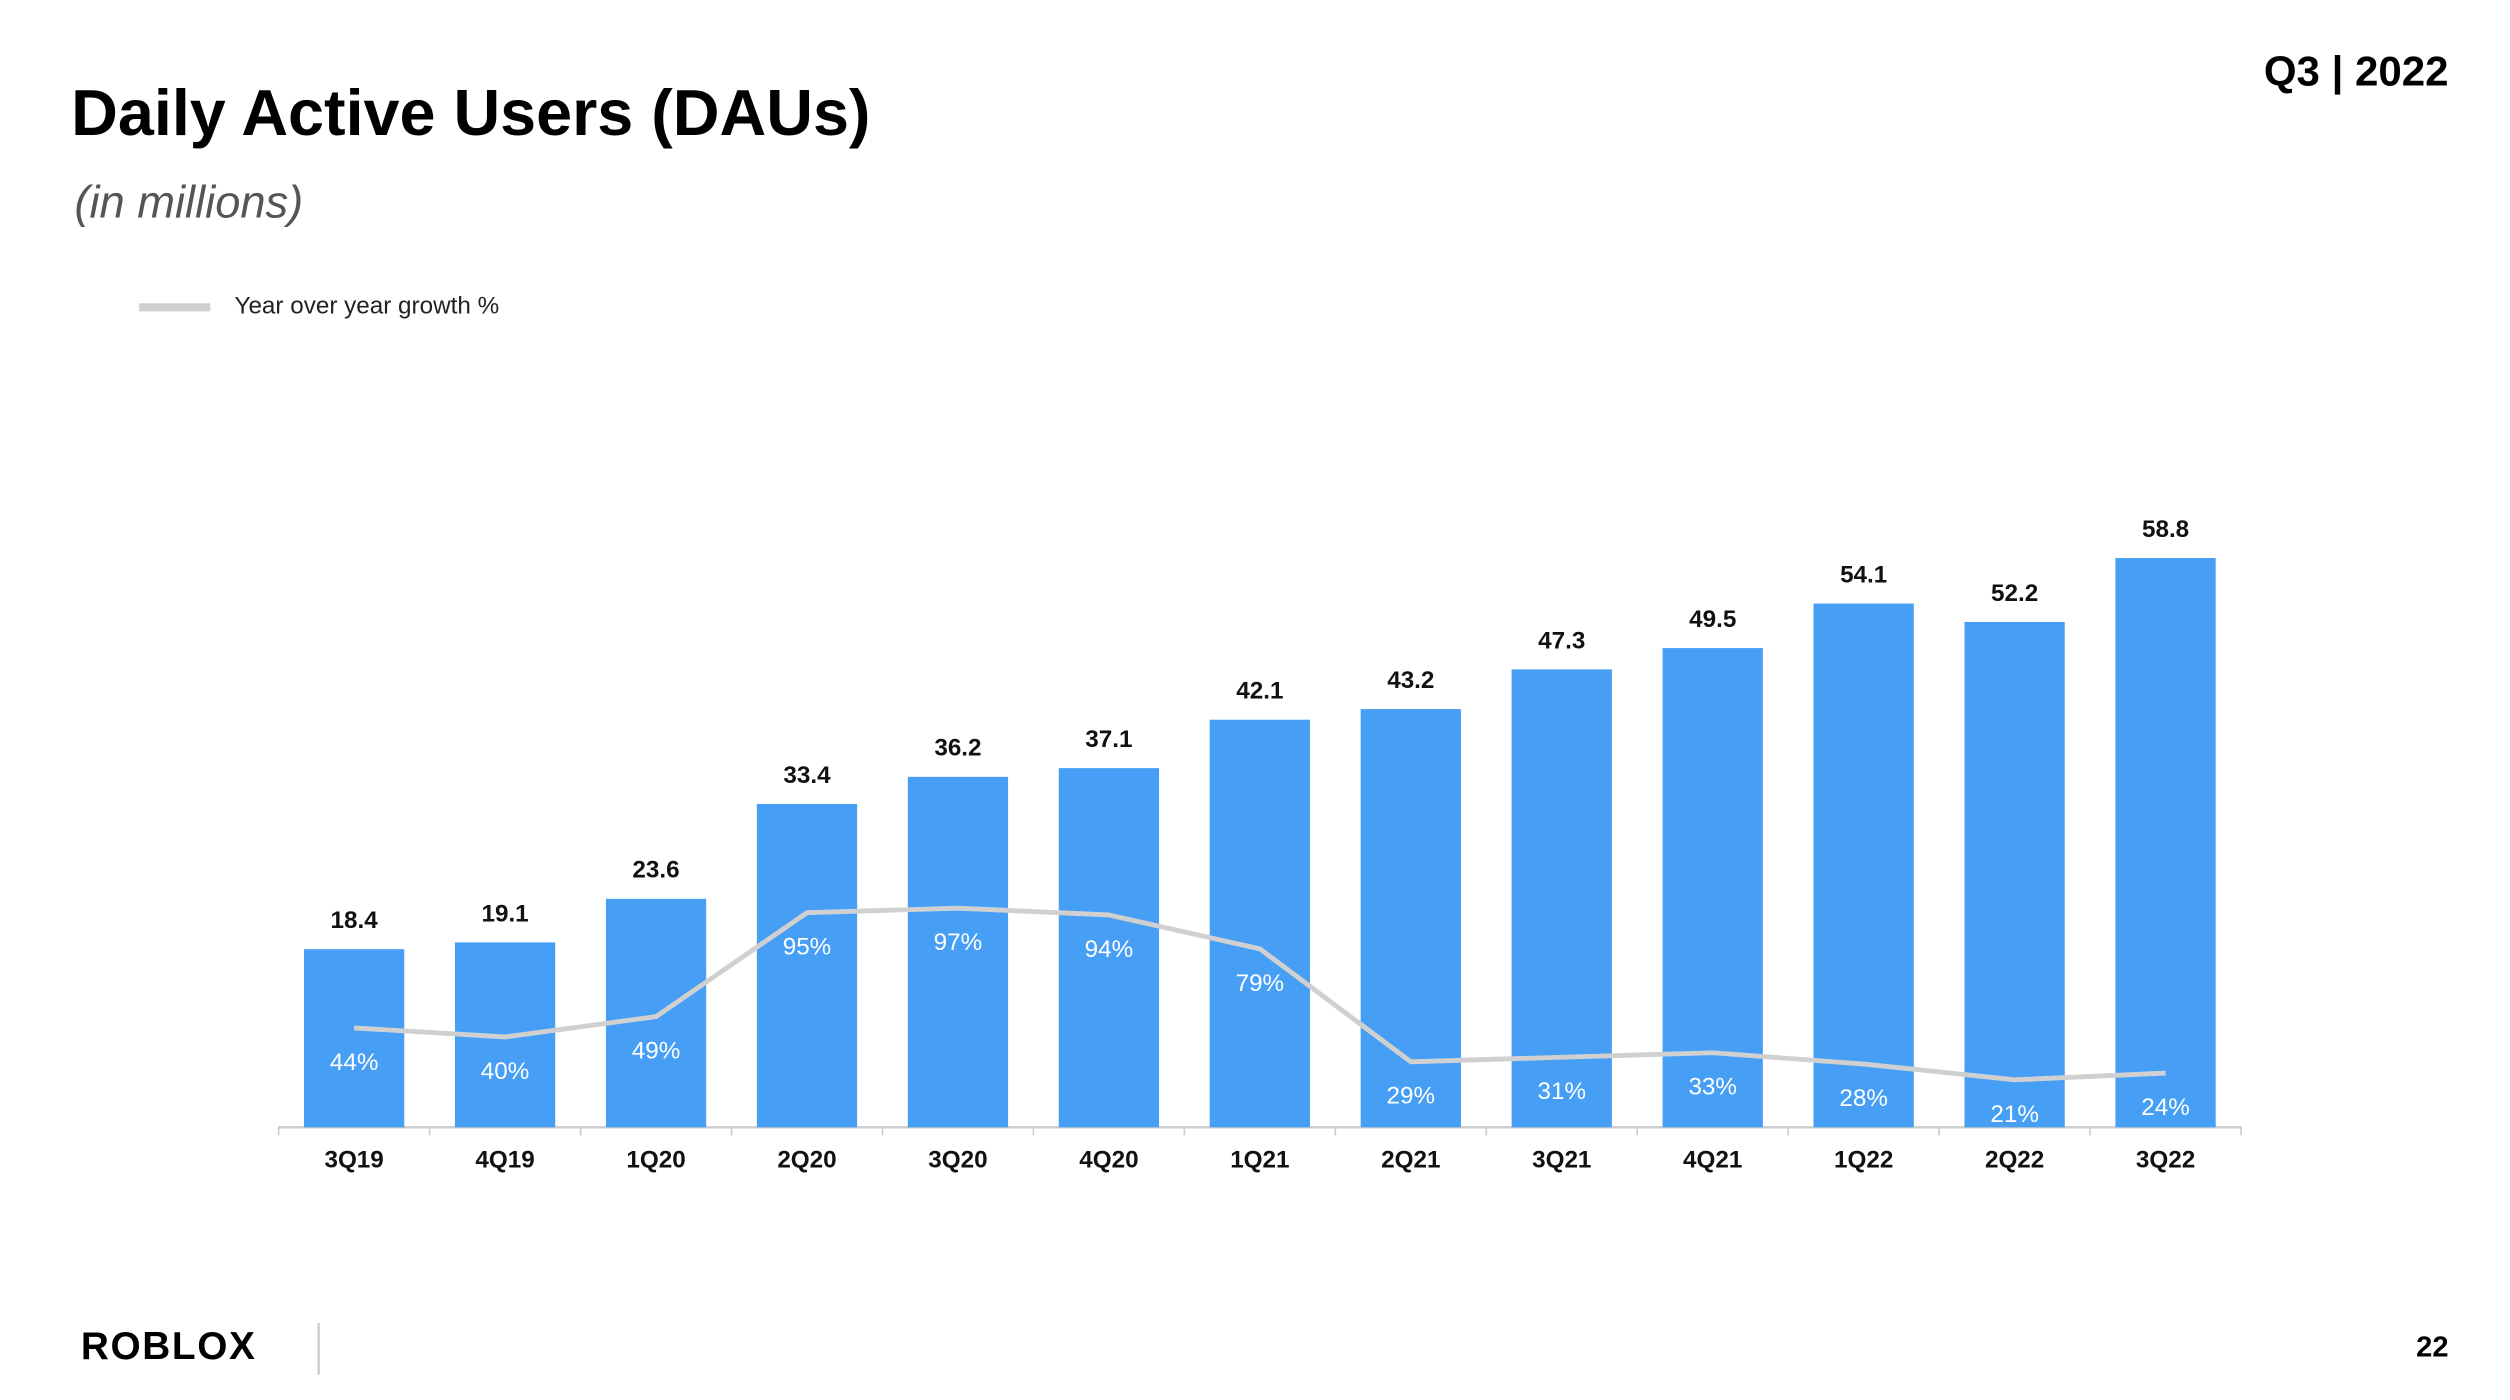 The width and height of the screenshot is (2510, 1400). What do you see at coordinates (2014, 1160) in the screenshot?
I see `x-tick-label: 2Q22` at bounding box center [2014, 1160].